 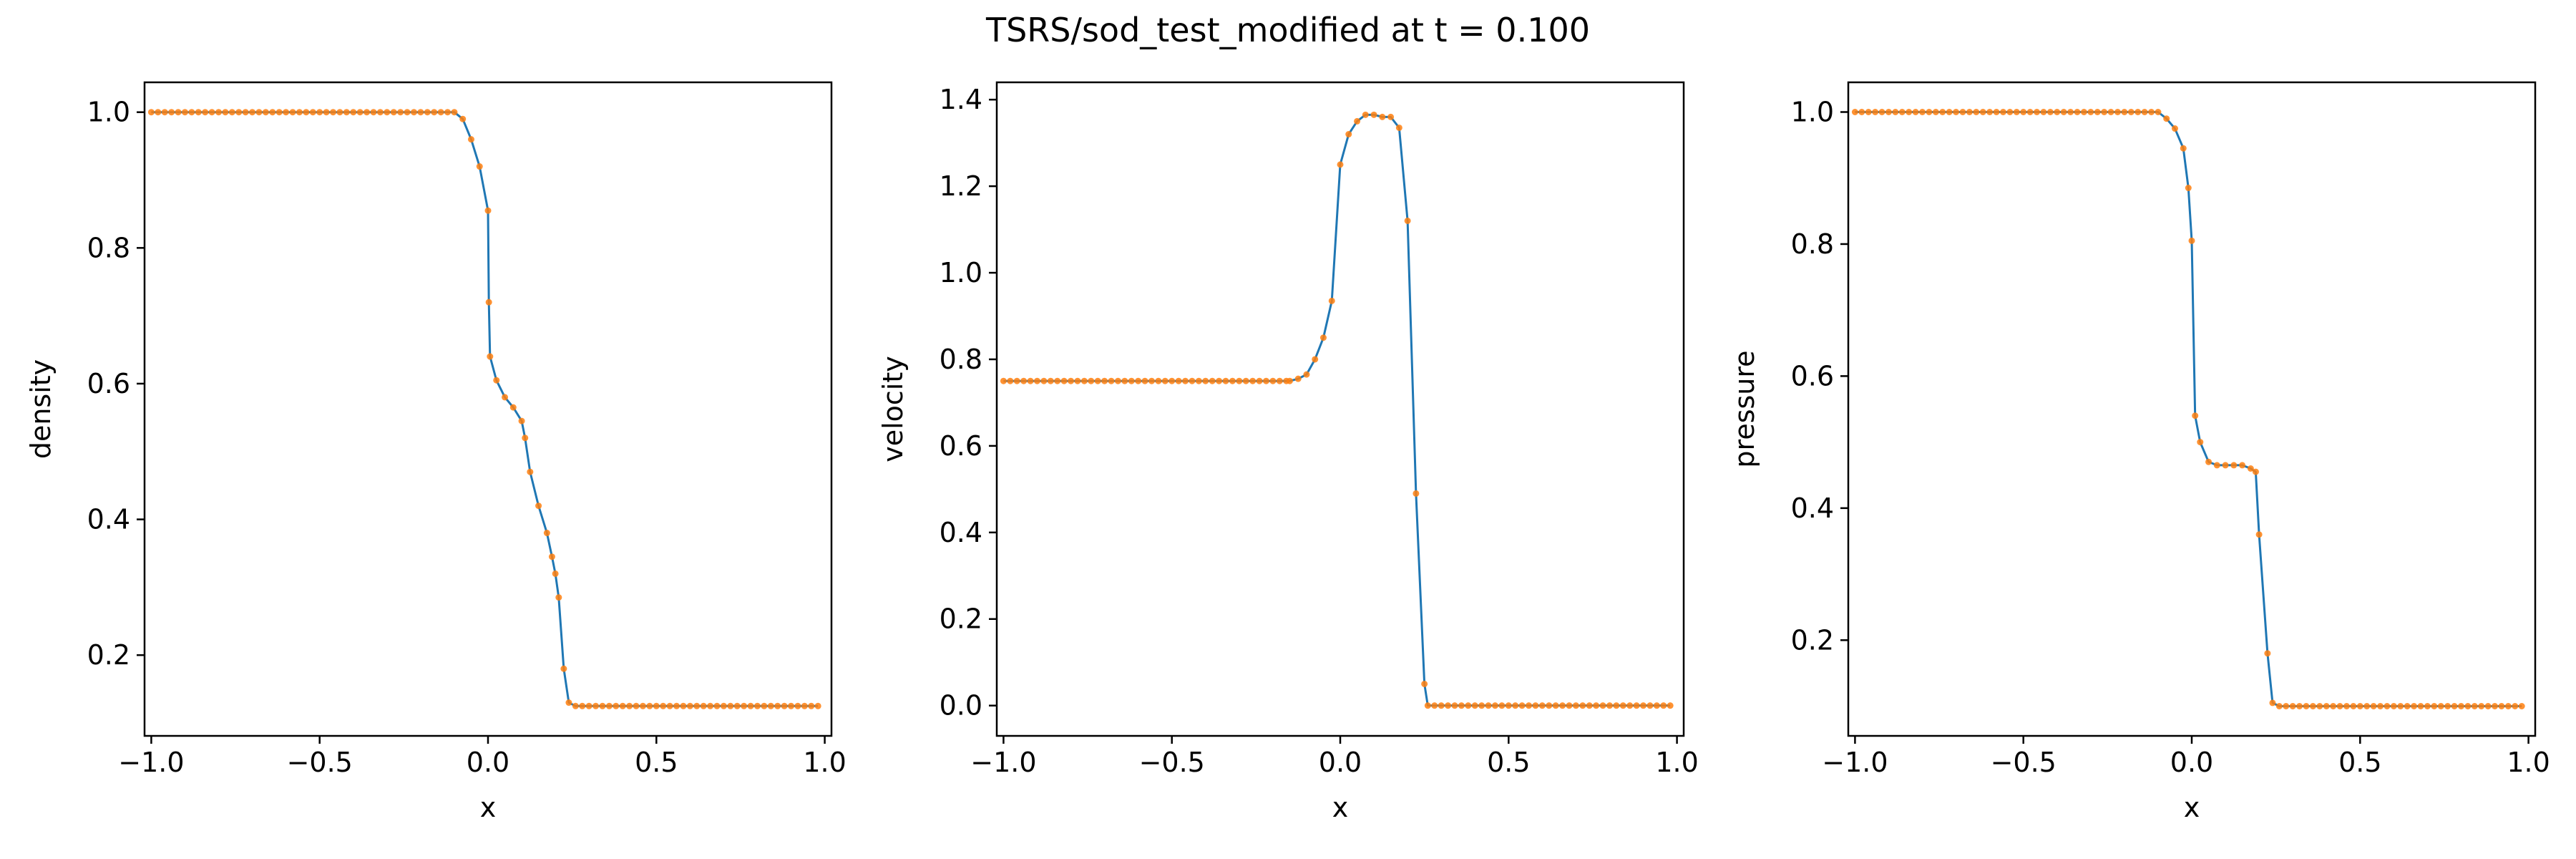 What do you see at coordinates (961, 446) in the screenshot?
I see `velocity-y-tick-label: 0.6` at bounding box center [961, 446].